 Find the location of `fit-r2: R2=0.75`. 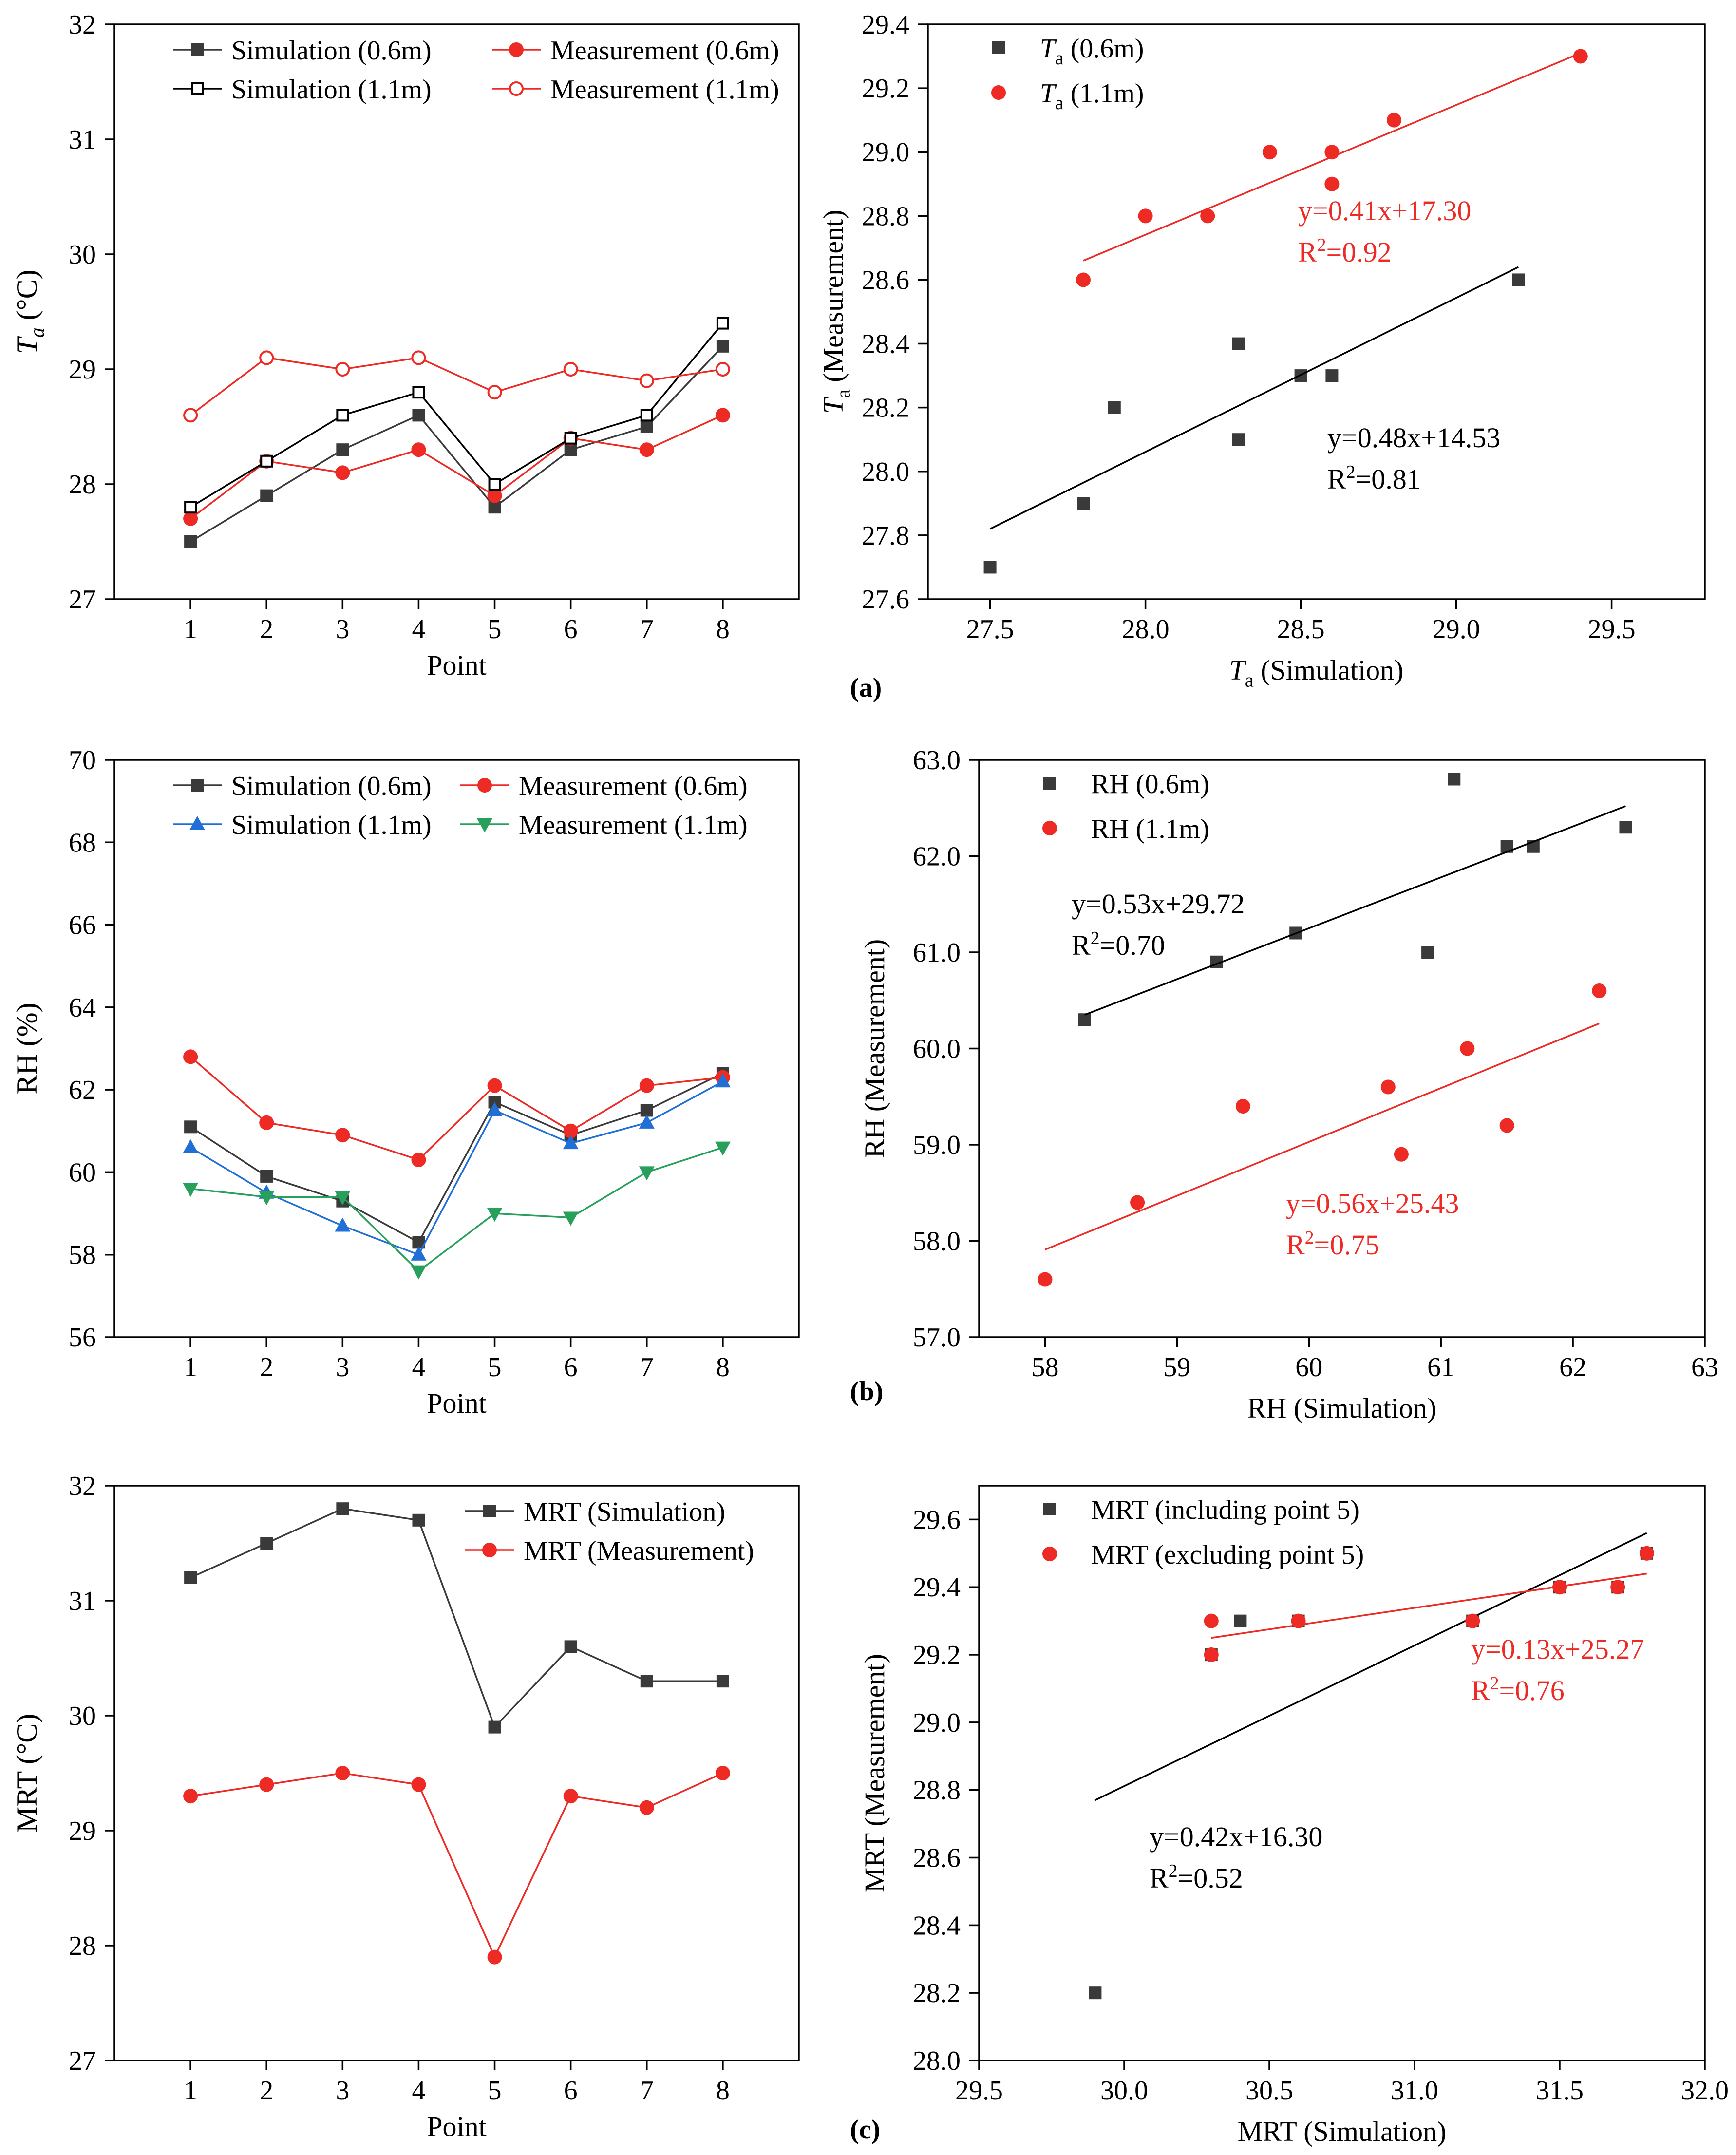

fit-r2: R2=0.75 is located at coordinates (1332, 1244).